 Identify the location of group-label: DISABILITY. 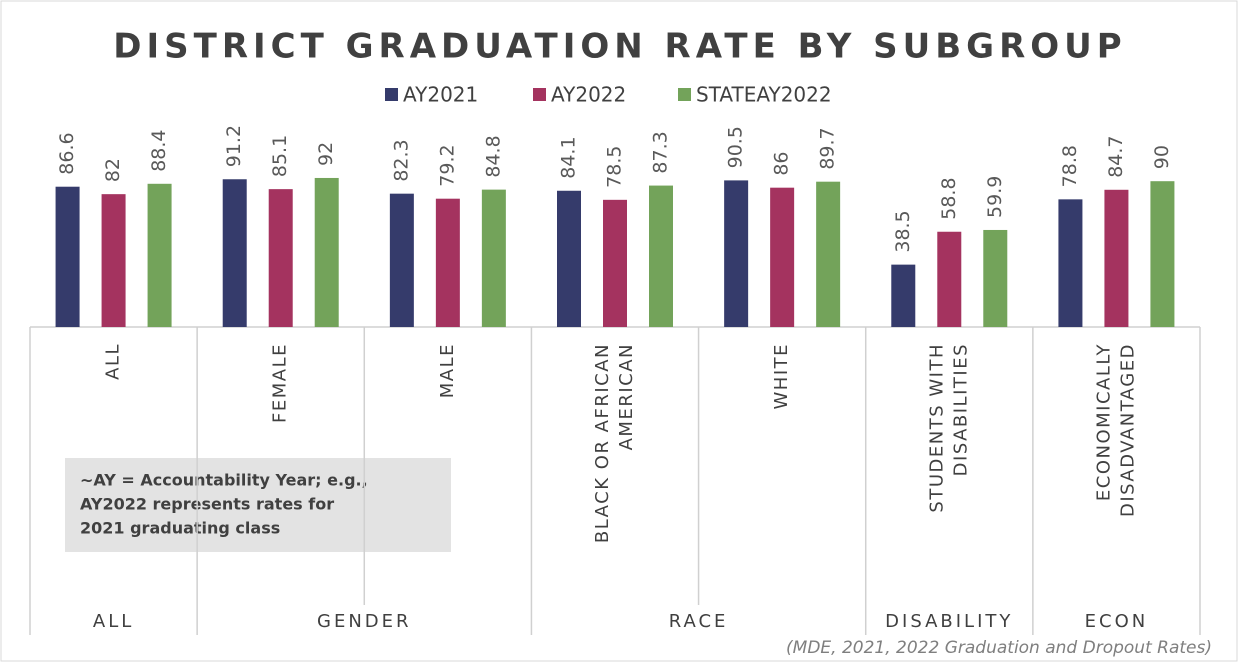
(949, 621).